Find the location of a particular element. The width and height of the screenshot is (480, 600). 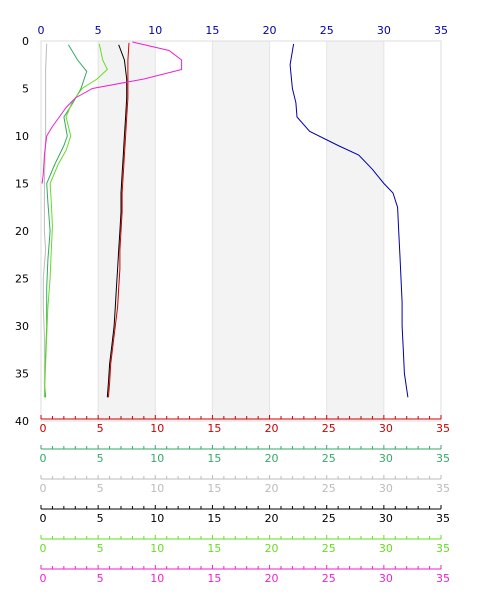

depth-tick-label: 15 is located at coordinates (22, 184).